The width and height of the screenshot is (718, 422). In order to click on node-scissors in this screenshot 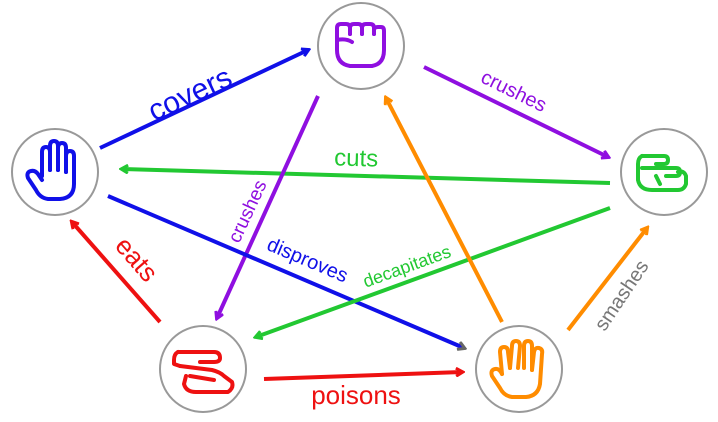, I will do `click(664, 172)`.